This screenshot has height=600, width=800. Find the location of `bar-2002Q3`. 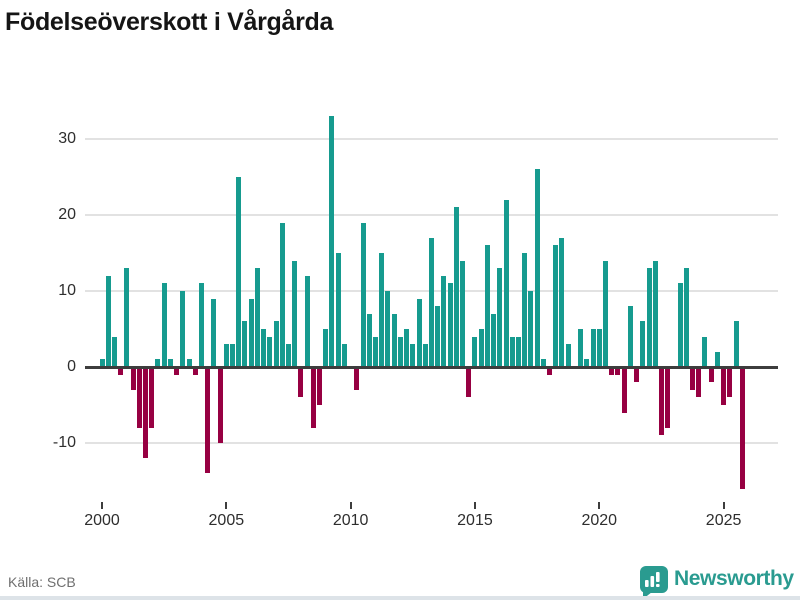

bar-2002Q3 is located at coordinates (164, 325).